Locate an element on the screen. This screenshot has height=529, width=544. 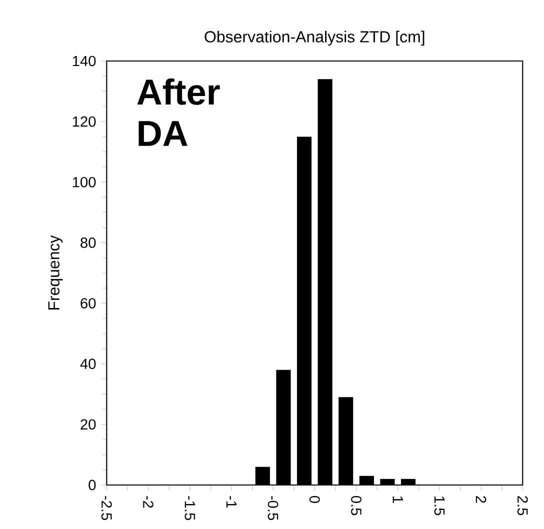
x-tick-label: 0.5 is located at coordinates (356, 506).